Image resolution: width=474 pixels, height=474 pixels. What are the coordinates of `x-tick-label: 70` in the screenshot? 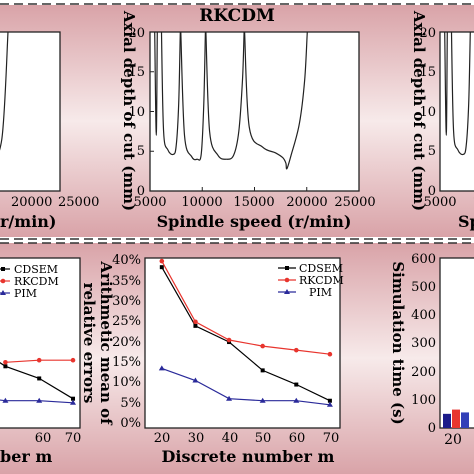 It's located at (331, 438).